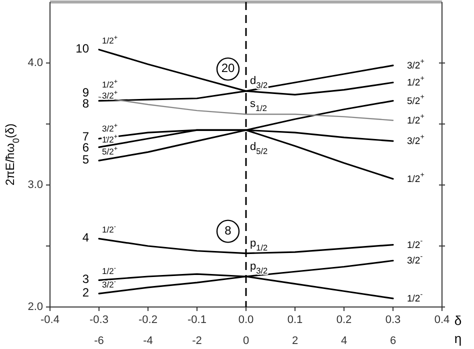 The image size is (474, 349). I want to click on x-tick-label: 0.1, so click(295, 320).